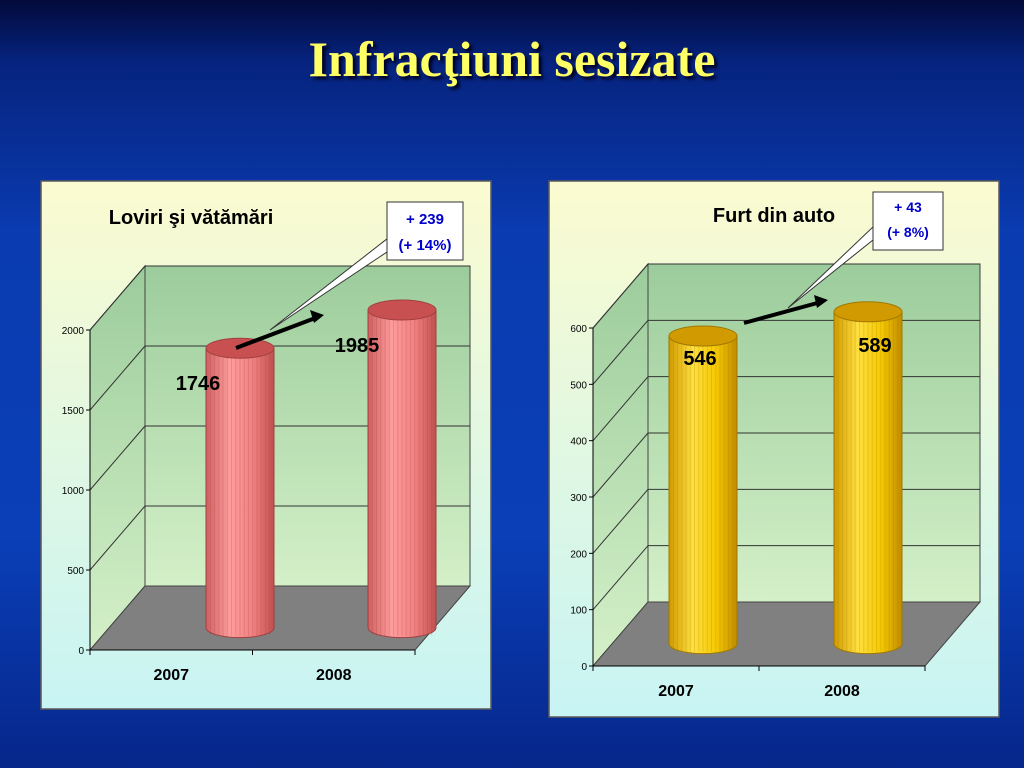  What do you see at coordinates (191, 218) in the screenshot?
I see `chart-title: Loviri şi vătămări` at bounding box center [191, 218].